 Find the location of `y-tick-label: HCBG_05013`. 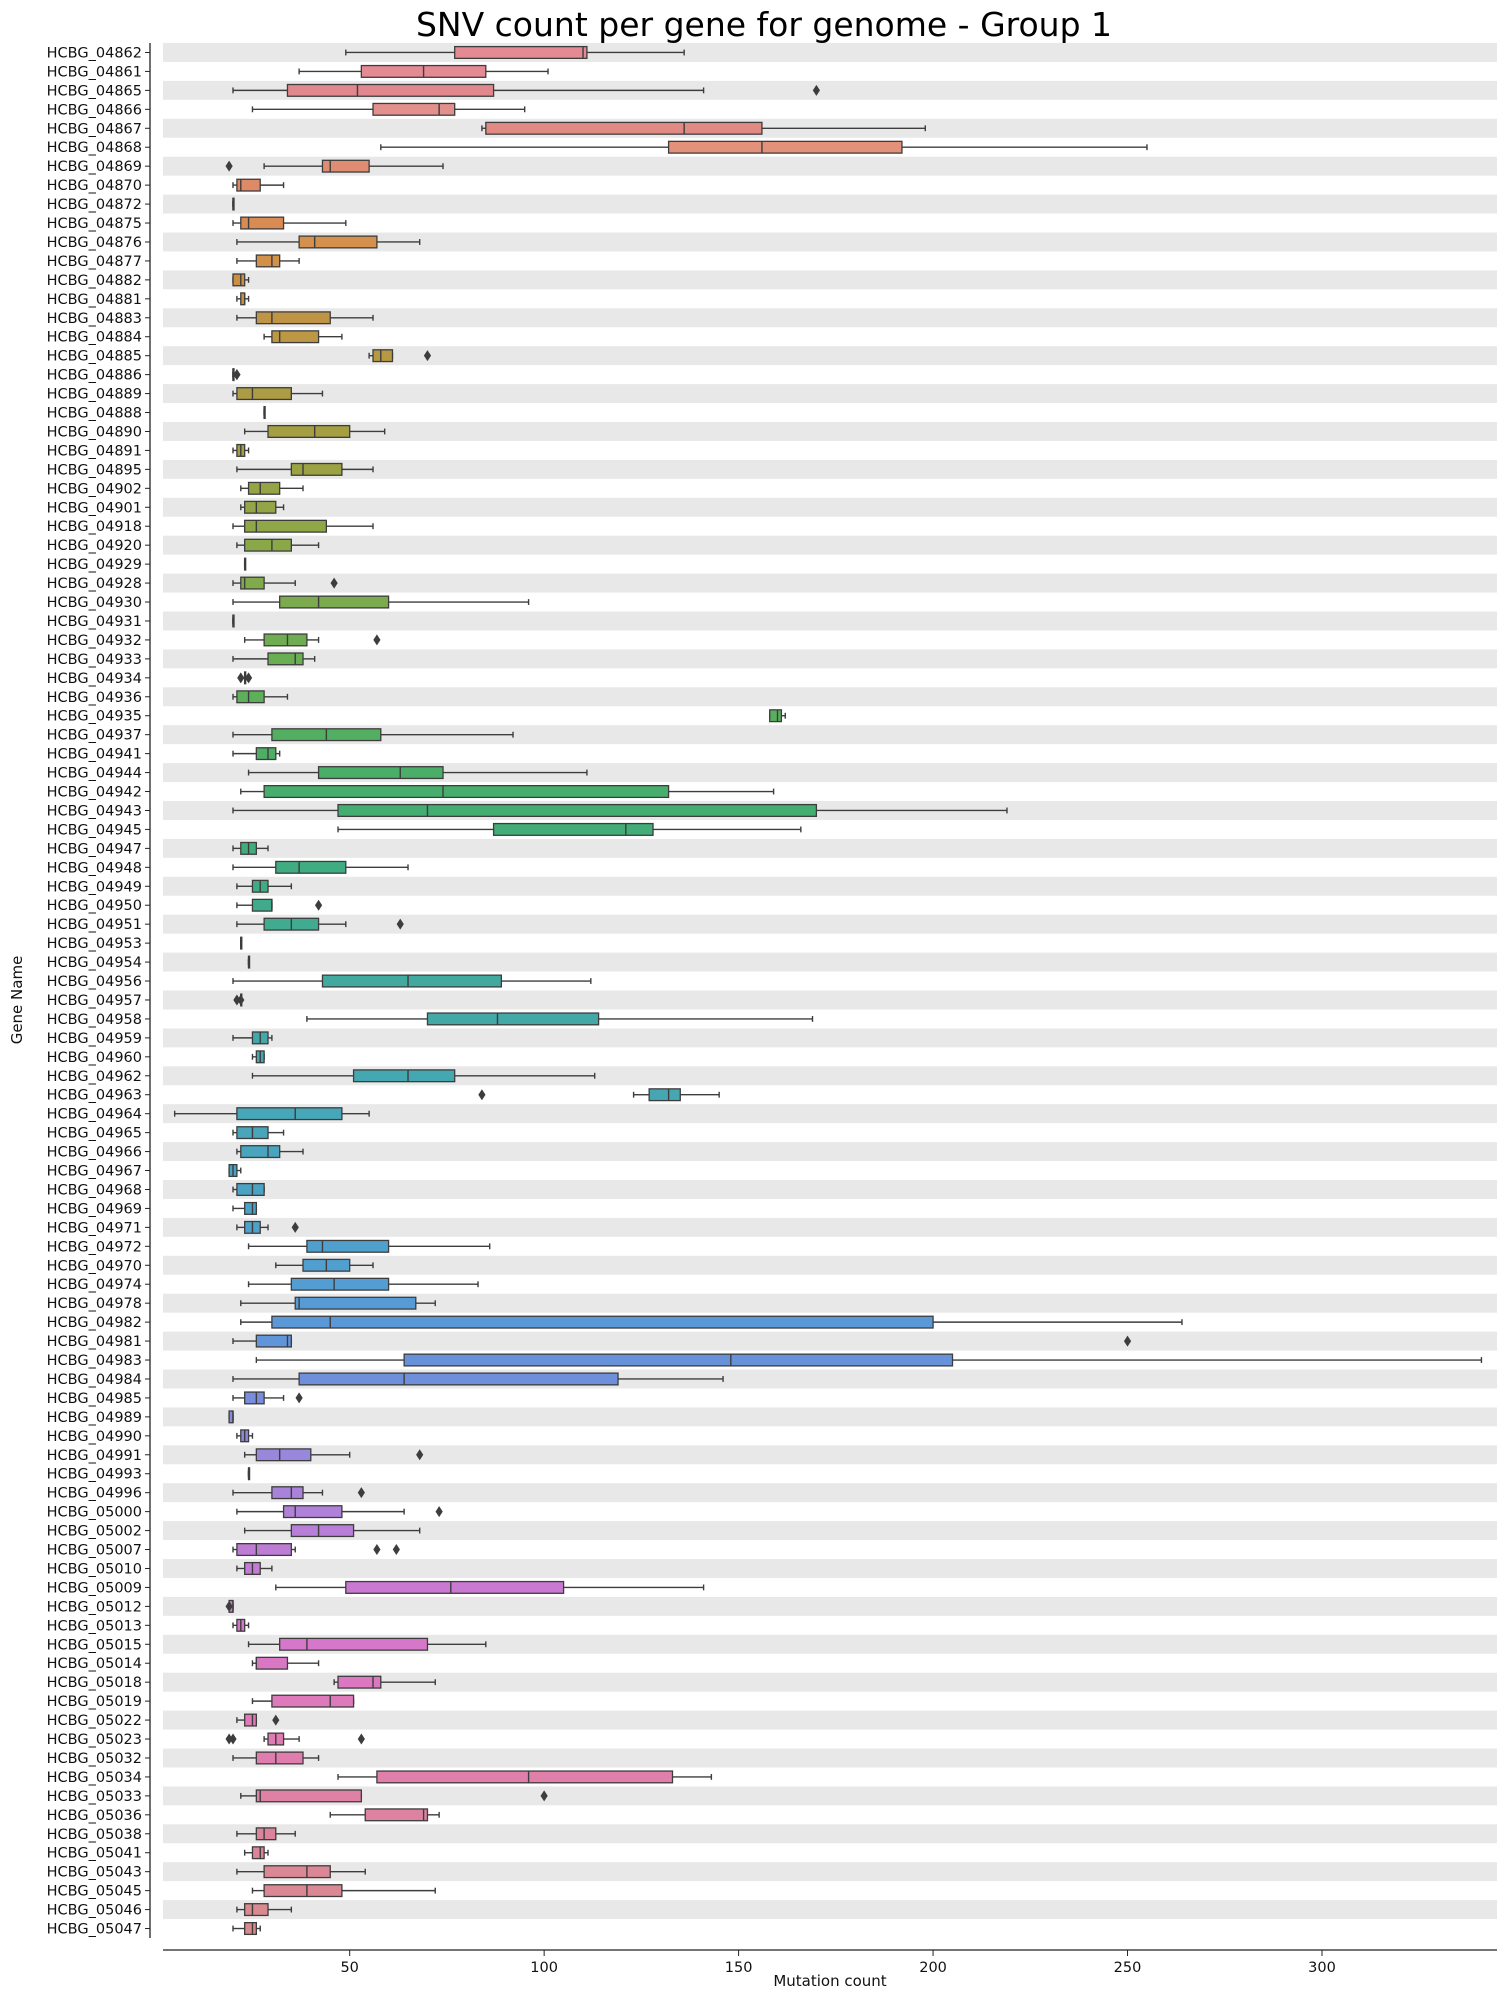

y-tick-label: HCBG_05013 is located at coordinates (94, 1626).